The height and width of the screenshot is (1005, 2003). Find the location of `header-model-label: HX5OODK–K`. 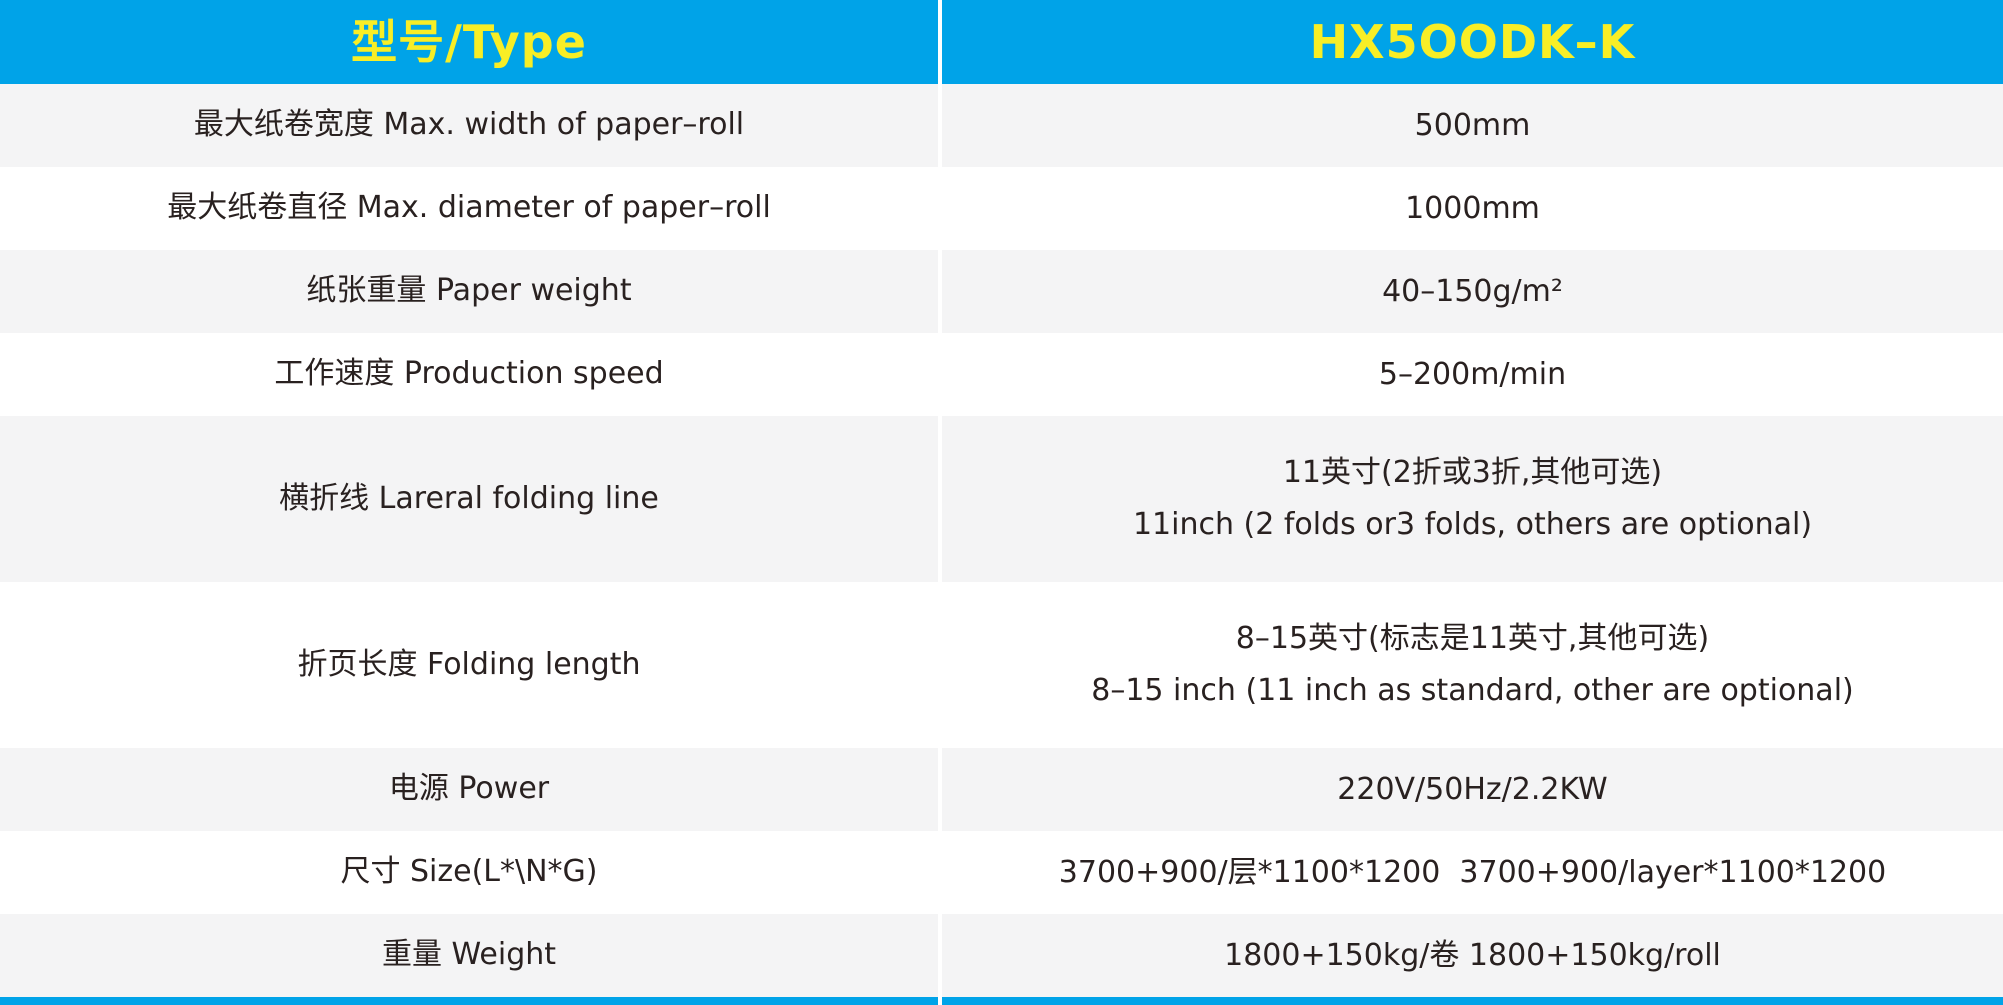

header-model-label: HX5OODK–K is located at coordinates (1472, 41).